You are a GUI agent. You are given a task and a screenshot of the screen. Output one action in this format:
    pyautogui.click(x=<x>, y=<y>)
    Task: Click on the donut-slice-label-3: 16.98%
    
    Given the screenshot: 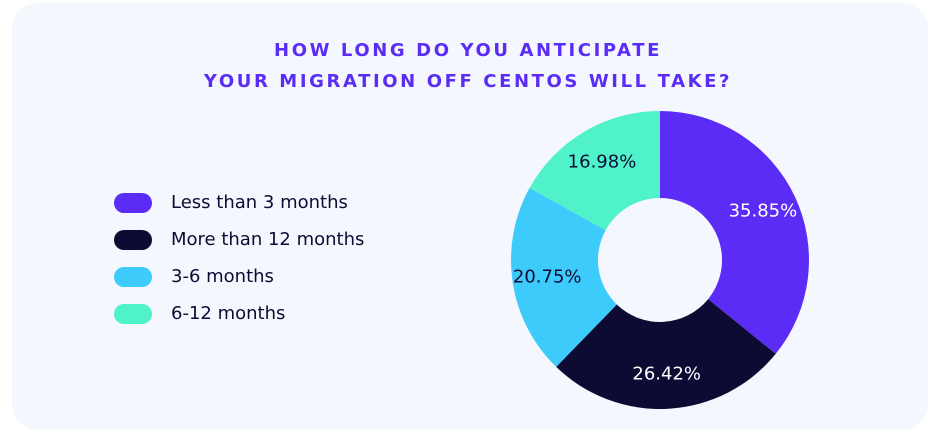 What is the action you would take?
    pyautogui.click(x=602, y=161)
    